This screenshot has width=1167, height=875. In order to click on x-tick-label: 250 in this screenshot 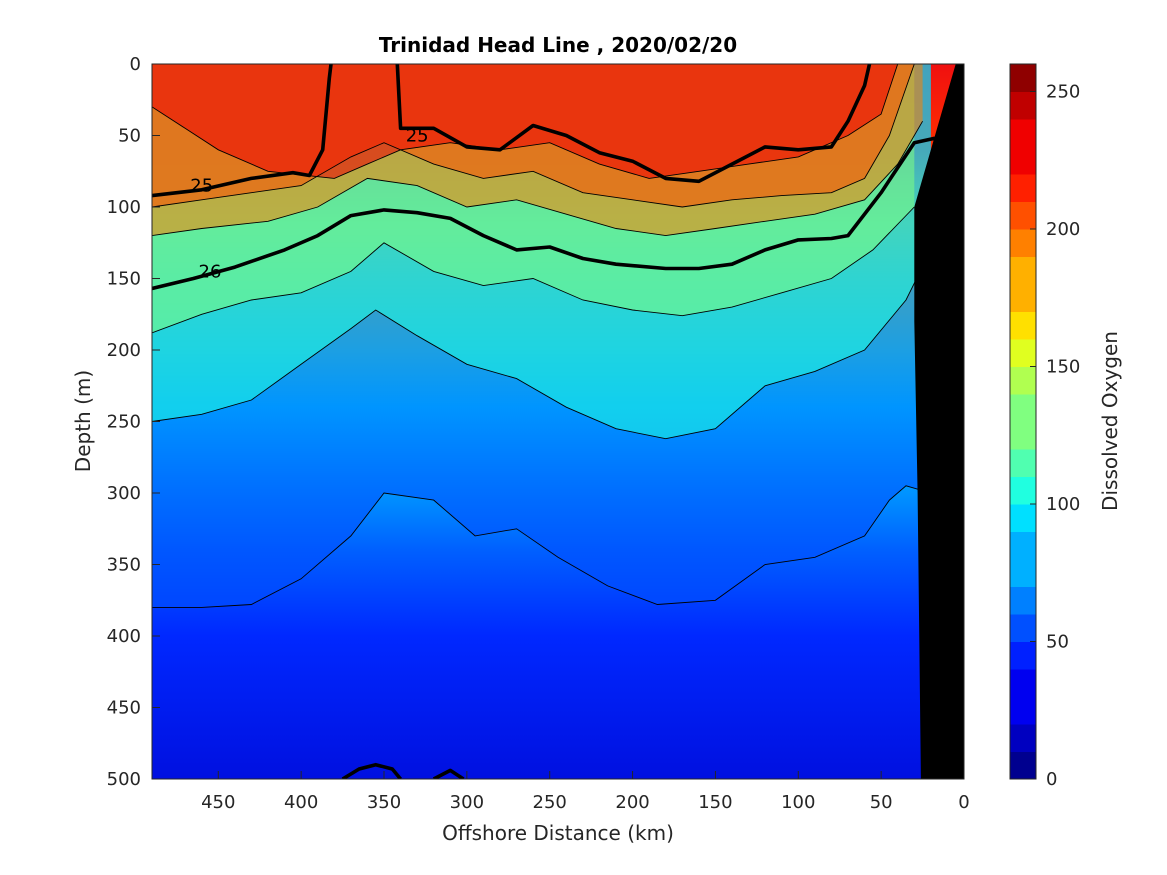, I will do `click(550, 802)`.